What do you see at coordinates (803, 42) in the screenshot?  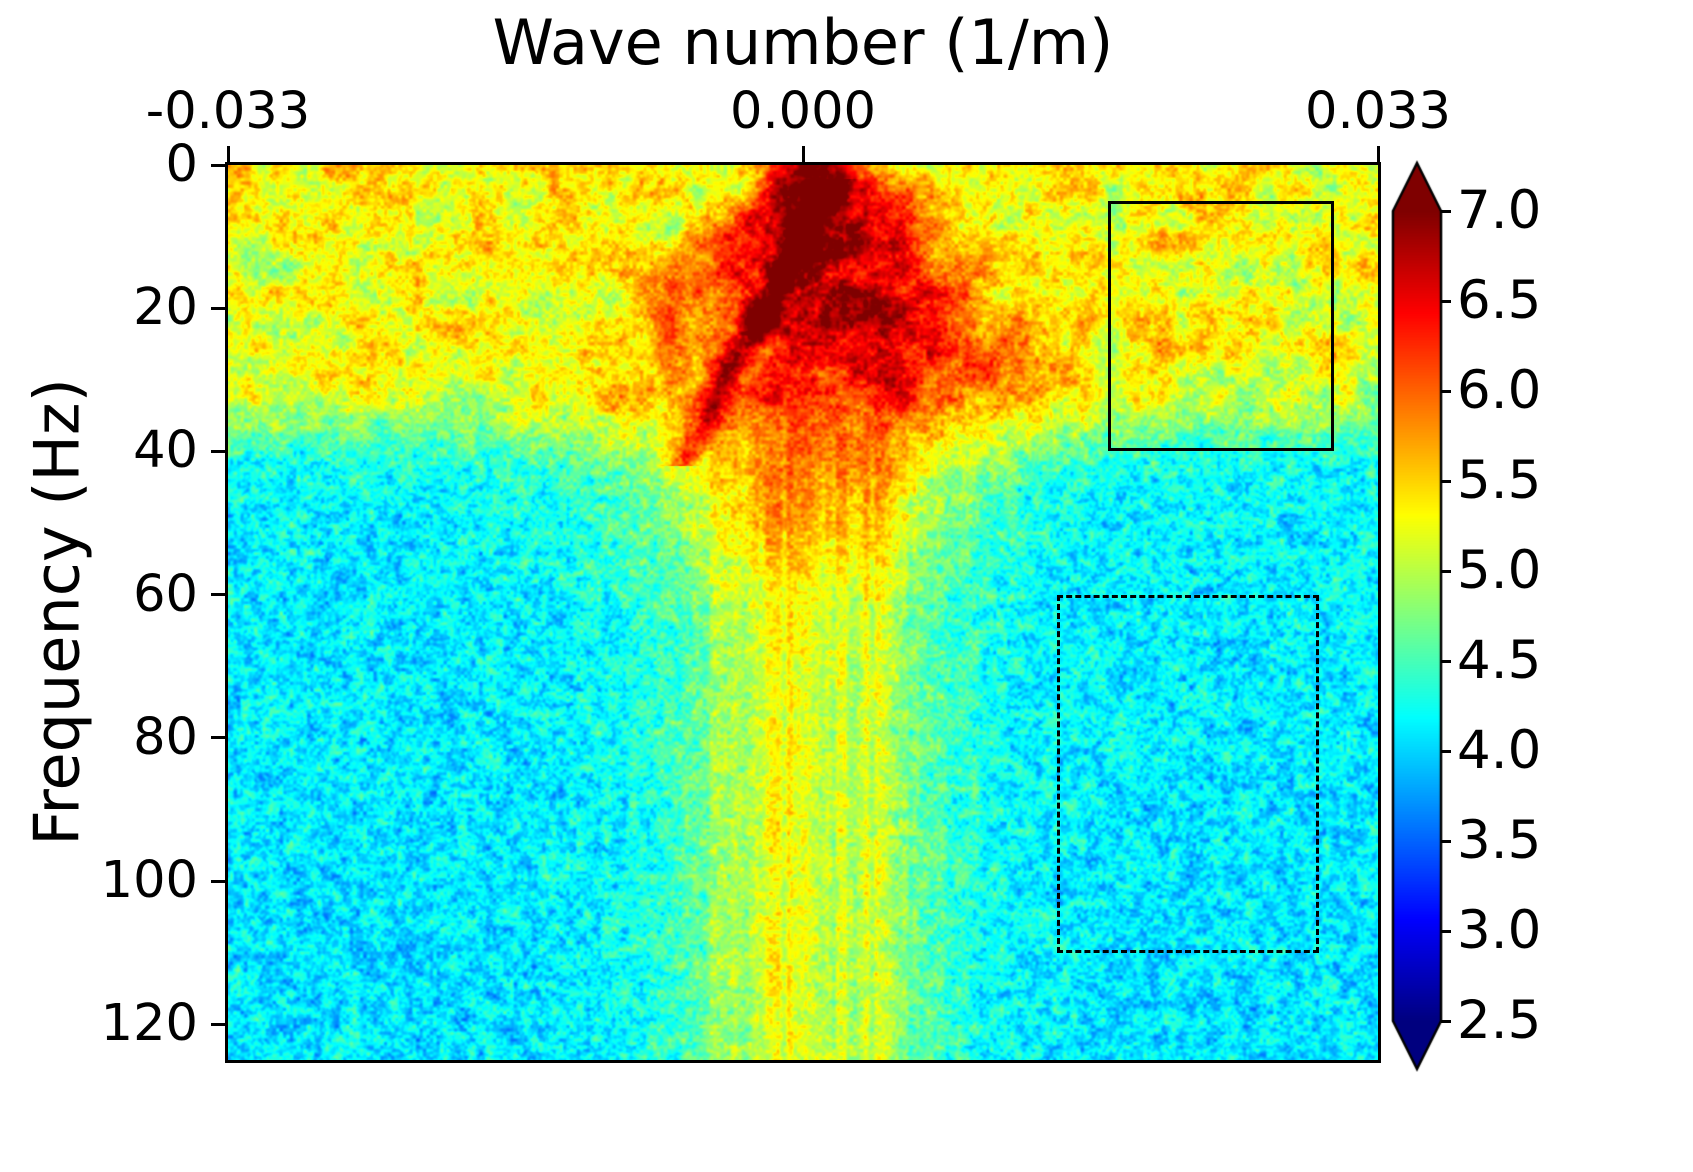 I see `x-axis-title: Wave number (1/m)` at bounding box center [803, 42].